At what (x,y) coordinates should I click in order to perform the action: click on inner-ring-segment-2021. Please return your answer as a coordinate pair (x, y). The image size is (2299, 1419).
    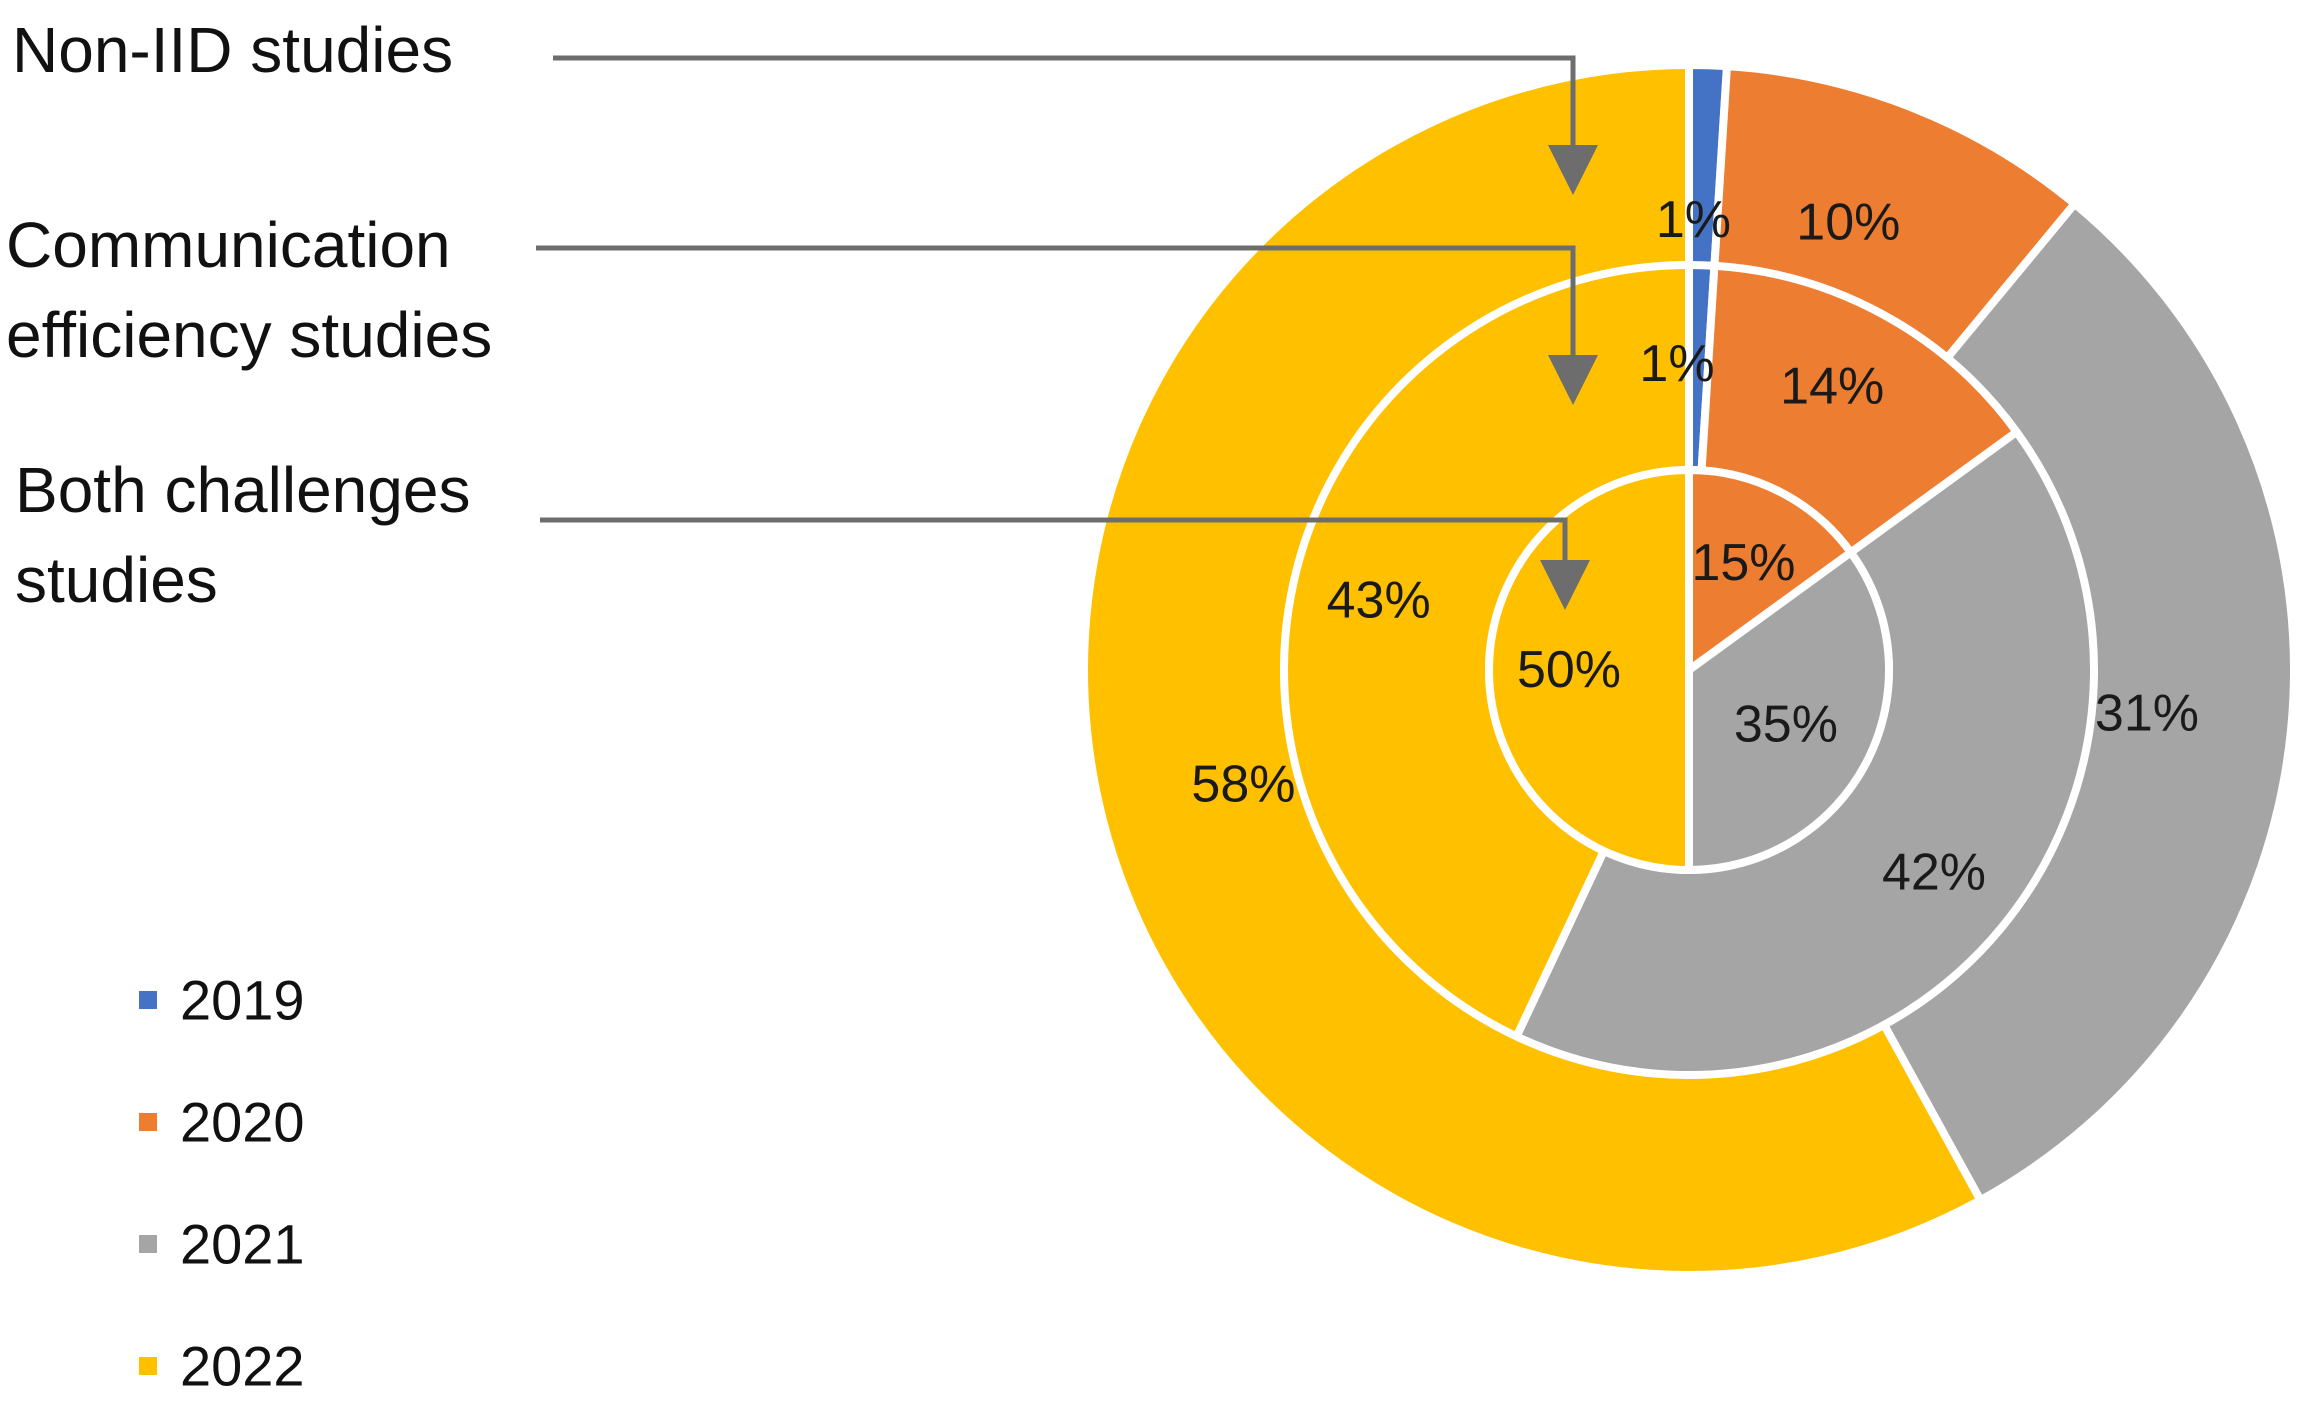
    Looking at the image, I should click on (1789, 711).